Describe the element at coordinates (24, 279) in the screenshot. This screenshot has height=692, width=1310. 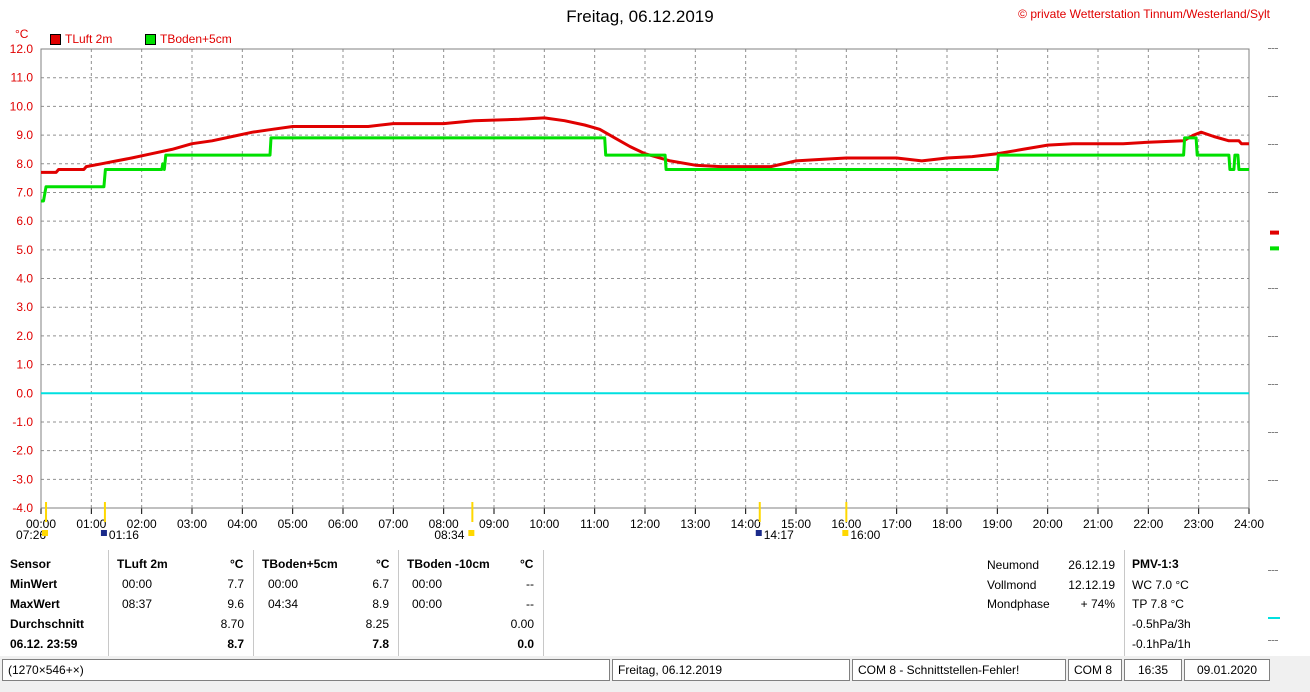
I see `y-tick-label: 4.0` at that location.